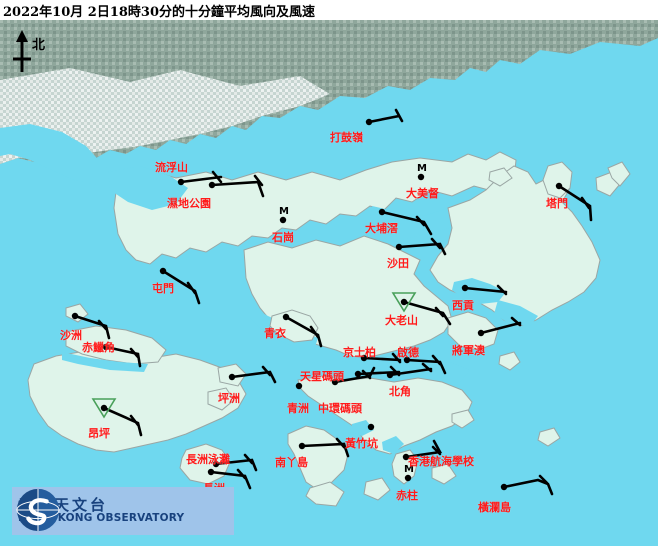 This screenshot has width=658, height=546. I want to click on page-title: 2022年10月 2日18時30分的十分鐘平均風向及風速, so click(159, 12).